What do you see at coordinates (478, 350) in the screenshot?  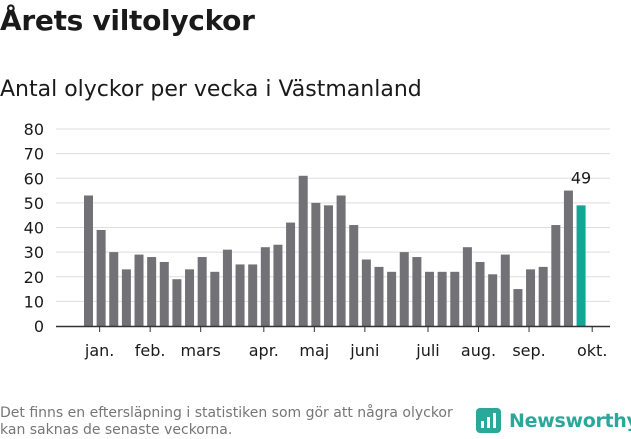 I see `x-tick-label: aug.` at bounding box center [478, 350].